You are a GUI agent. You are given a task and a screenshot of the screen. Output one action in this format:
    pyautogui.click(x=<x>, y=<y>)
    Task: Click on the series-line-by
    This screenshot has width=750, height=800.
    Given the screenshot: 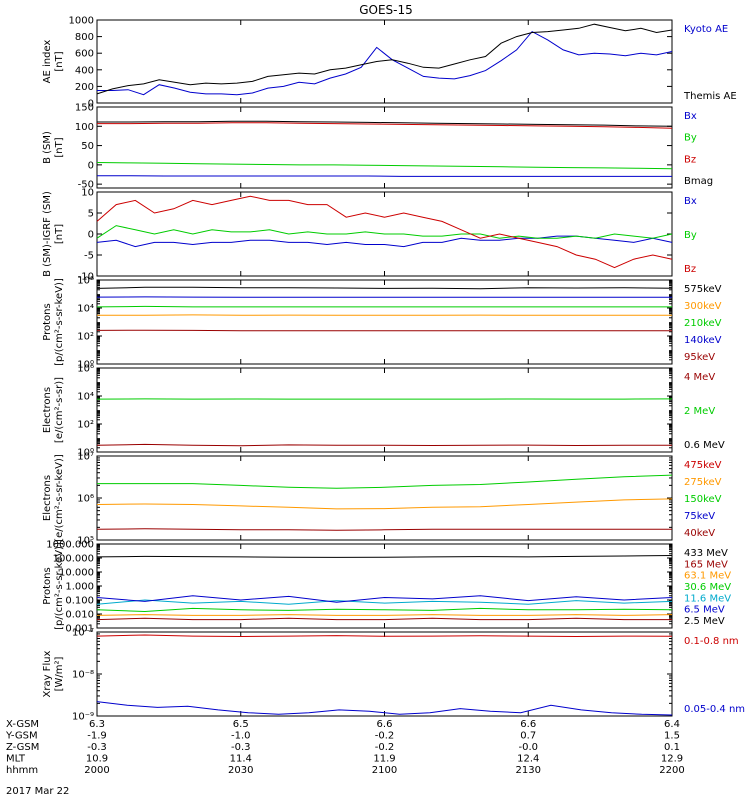 What is the action you would take?
    pyautogui.click(x=384, y=232)
    